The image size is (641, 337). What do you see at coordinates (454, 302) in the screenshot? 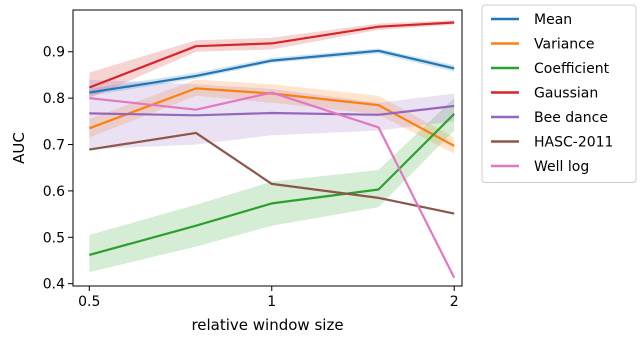
I see `x-tick-label: 2` at bounding box center [454, 302].